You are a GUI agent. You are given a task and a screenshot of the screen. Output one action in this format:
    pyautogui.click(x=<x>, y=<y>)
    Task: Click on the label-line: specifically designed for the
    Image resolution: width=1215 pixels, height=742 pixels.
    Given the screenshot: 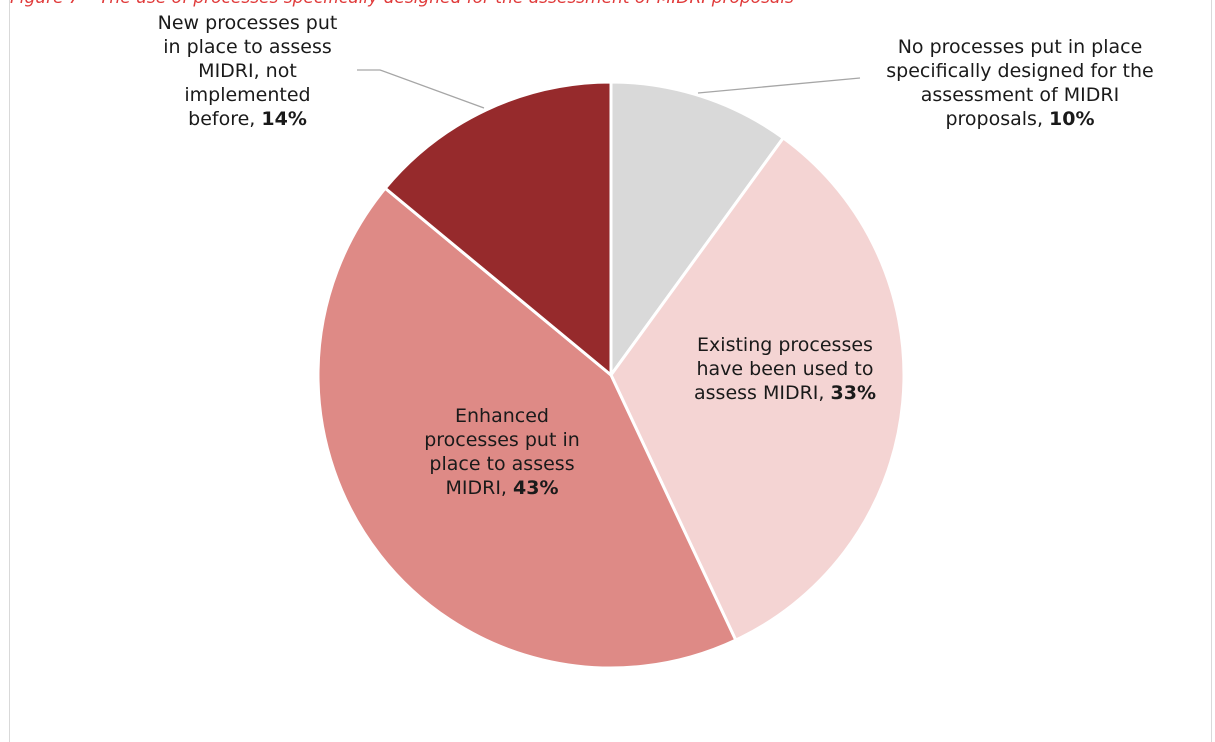 What is the action you would take?
    pyautogui.click(x=1020, y=71)
    